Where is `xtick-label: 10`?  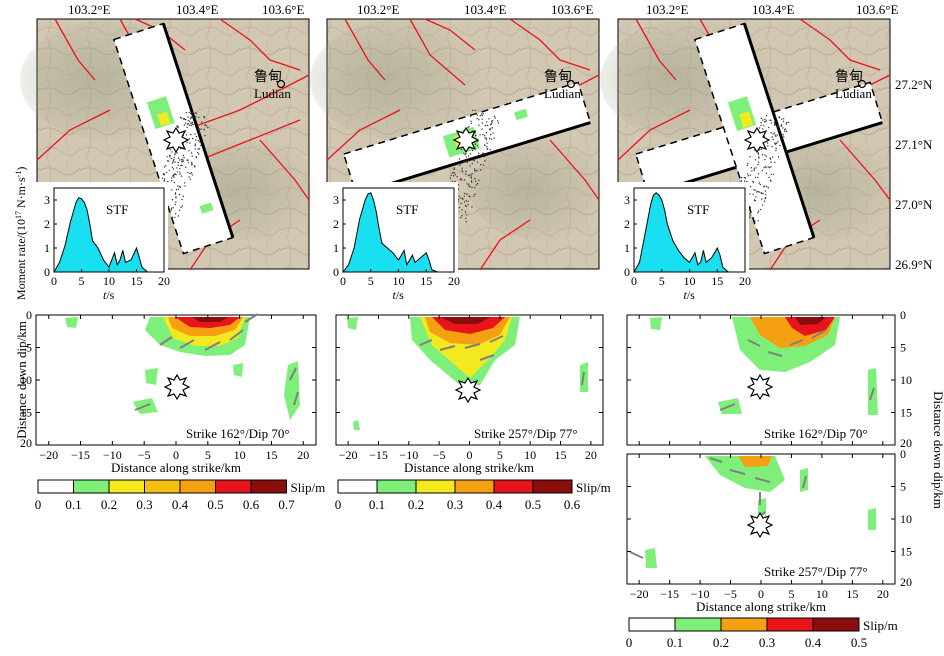
xtick-label: 10 is located at coordinates (240, 455).